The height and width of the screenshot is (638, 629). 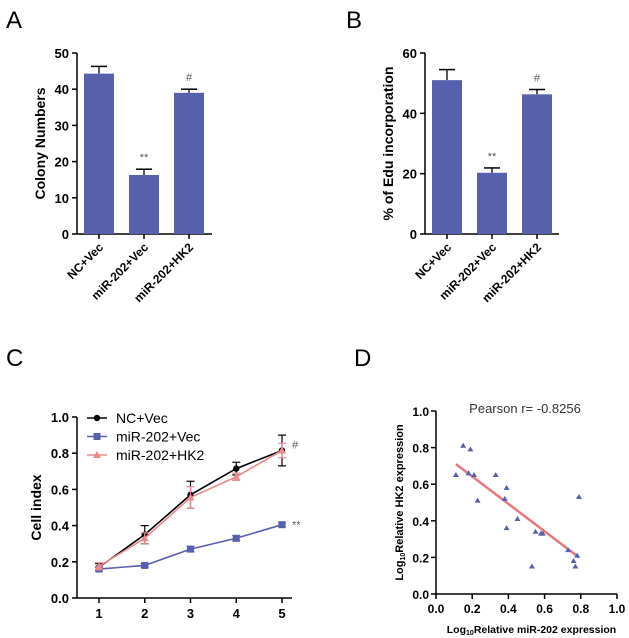 I want to click on y-axis-label: Colony Numbers, so click(x=40, y=143).